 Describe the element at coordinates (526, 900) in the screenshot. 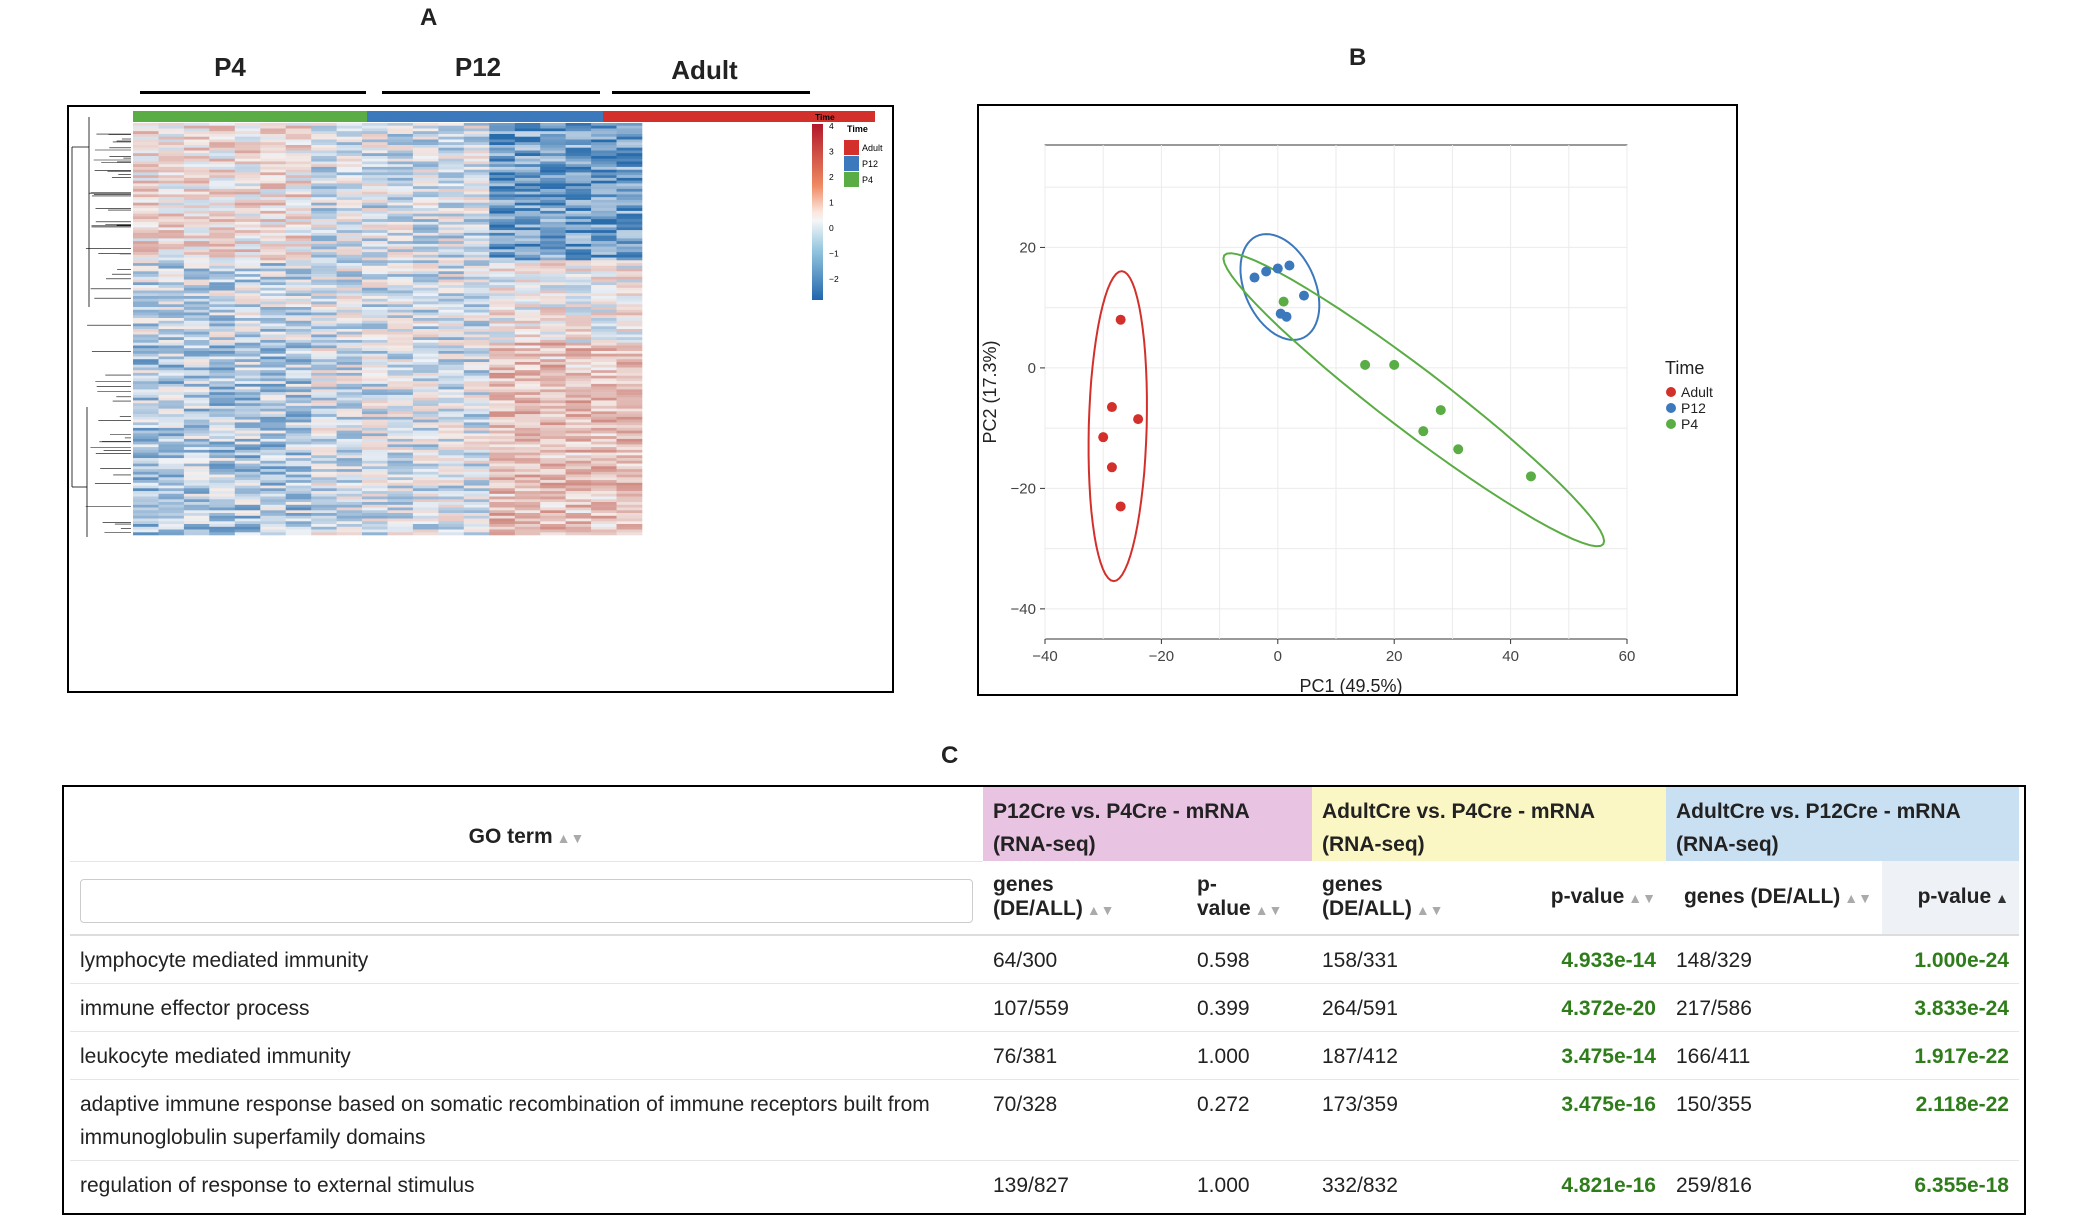

I see `go-term-search-input` at that location.